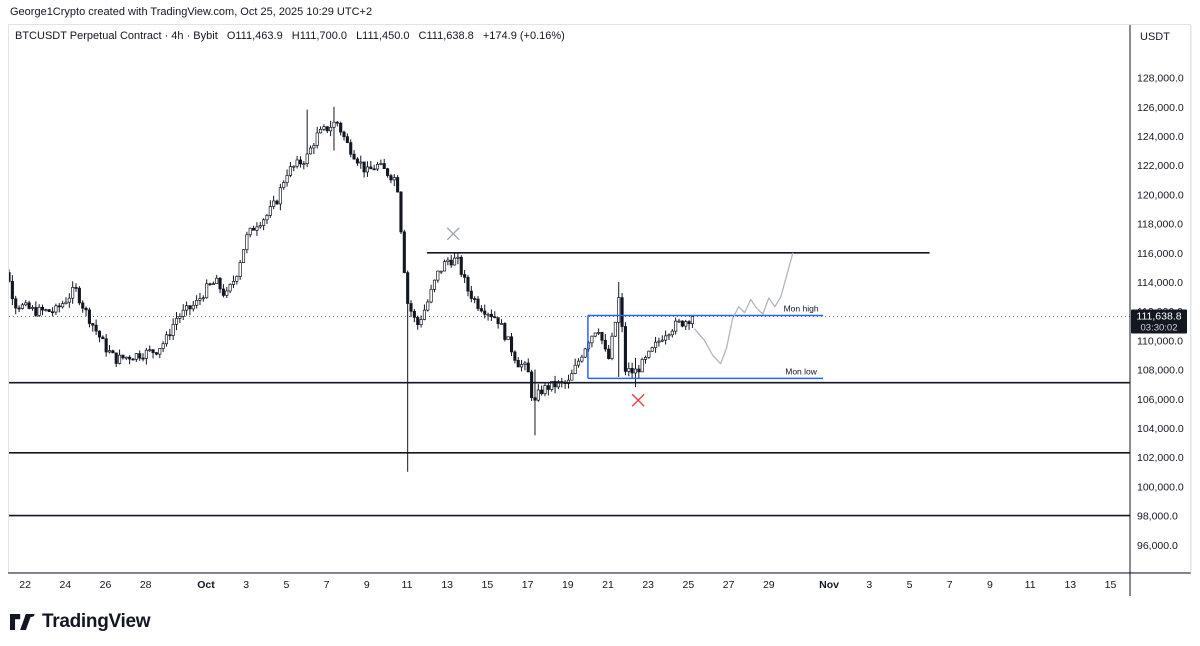 This screenshot has width=1200, height=646. Describe the element at coordinates (801, 371) in the screenshot. I see `range-low-label: Mon low` at that location.